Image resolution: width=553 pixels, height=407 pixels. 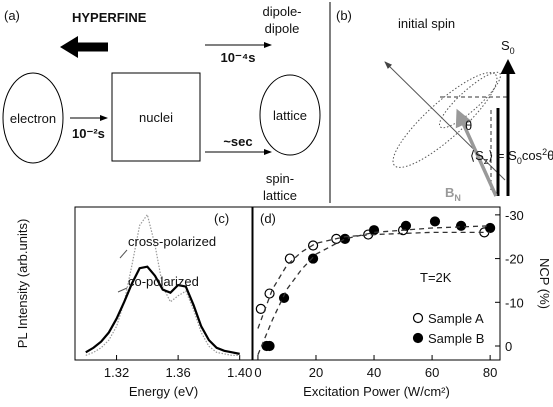 I want to click on label: HYPERFINE, so click(x=109, y=17).